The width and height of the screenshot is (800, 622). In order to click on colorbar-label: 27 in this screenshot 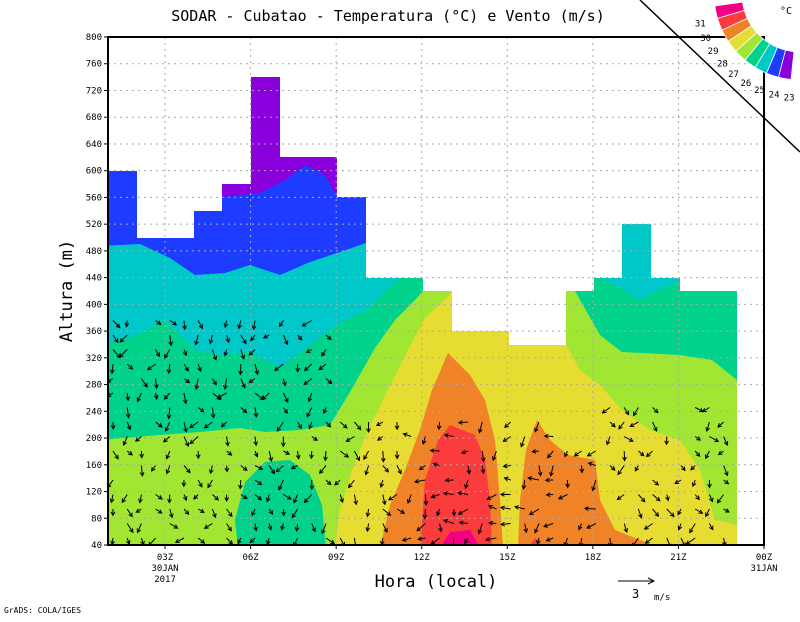, I will do `click(733, 75)`.